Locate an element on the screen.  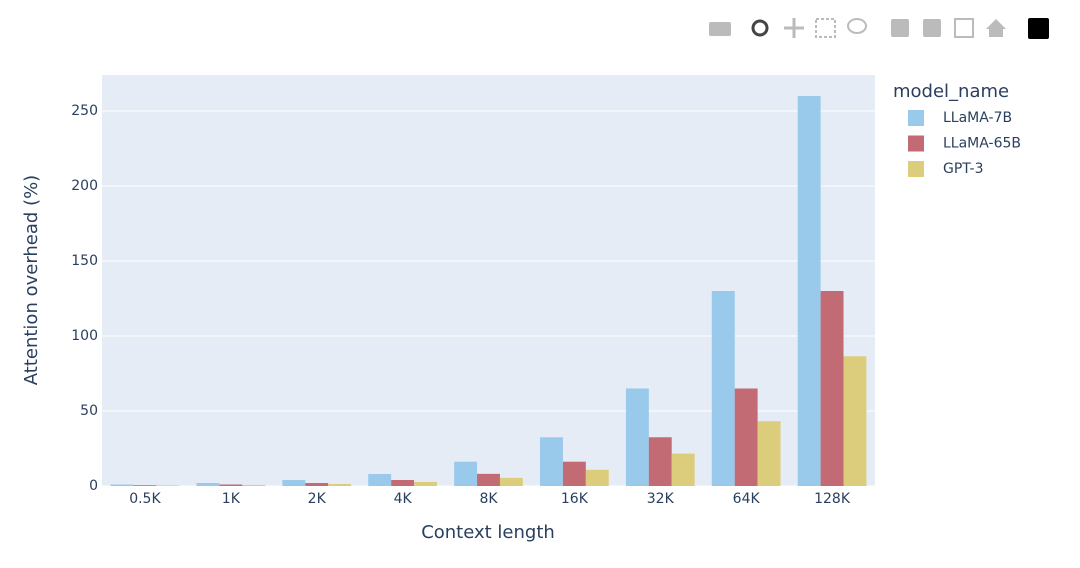
x-tick-label: 16K is located at coordinates (575, 499).